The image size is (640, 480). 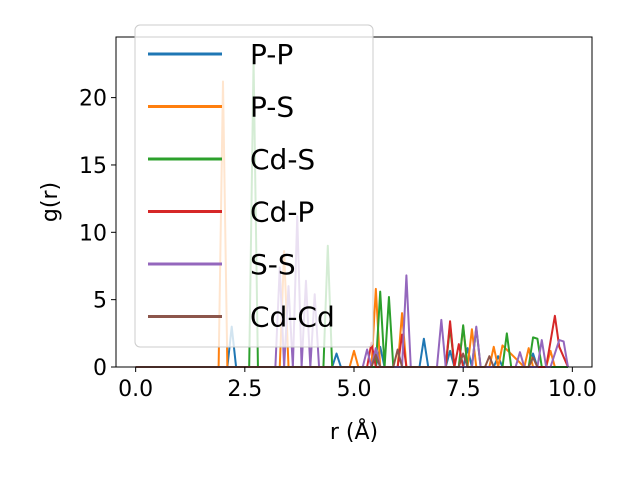 I want to click on y-tick-label: 10, so click(x=93, y=233).